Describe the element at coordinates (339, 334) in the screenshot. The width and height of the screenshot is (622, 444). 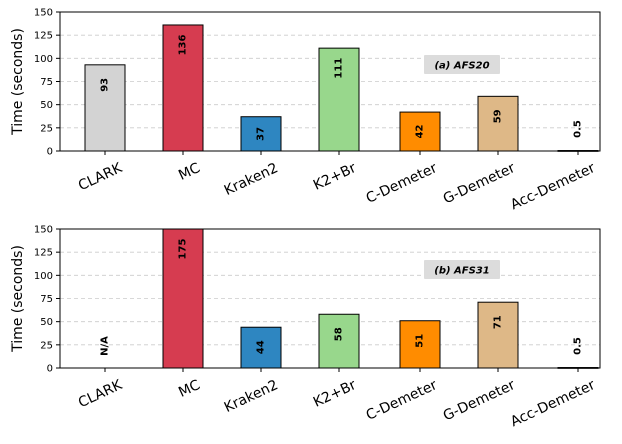
I see `value-label: 58` at that location.